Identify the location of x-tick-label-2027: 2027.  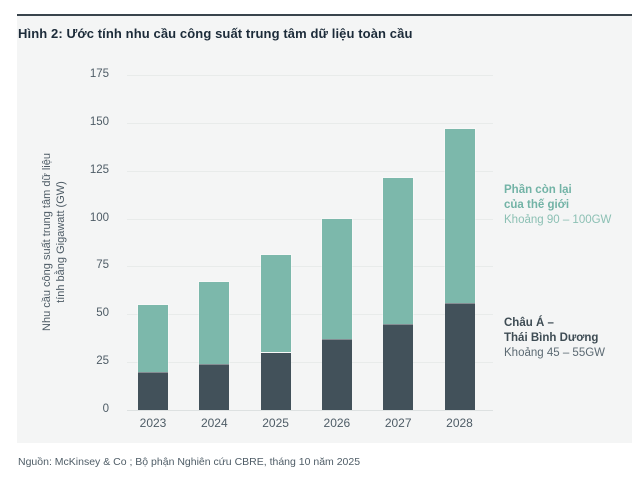
(398, 423).